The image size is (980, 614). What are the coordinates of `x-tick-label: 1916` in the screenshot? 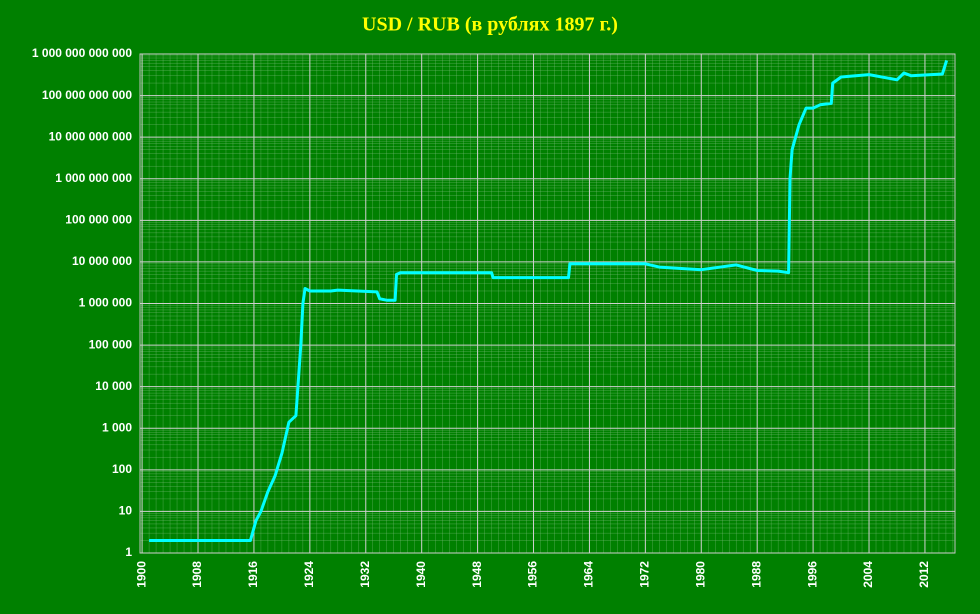 It's located at (253, 574).